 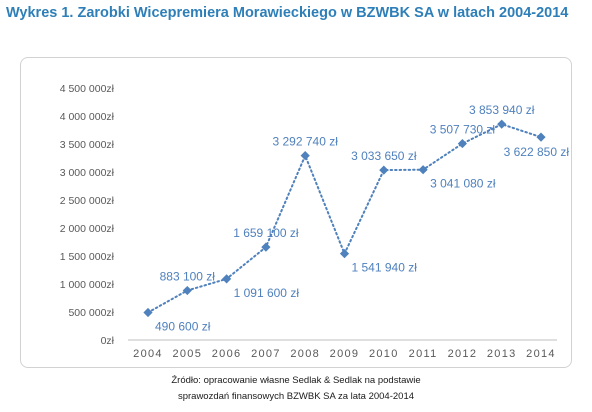 I want to click on x-tick-label: 2004, so click(x=148, y=354).